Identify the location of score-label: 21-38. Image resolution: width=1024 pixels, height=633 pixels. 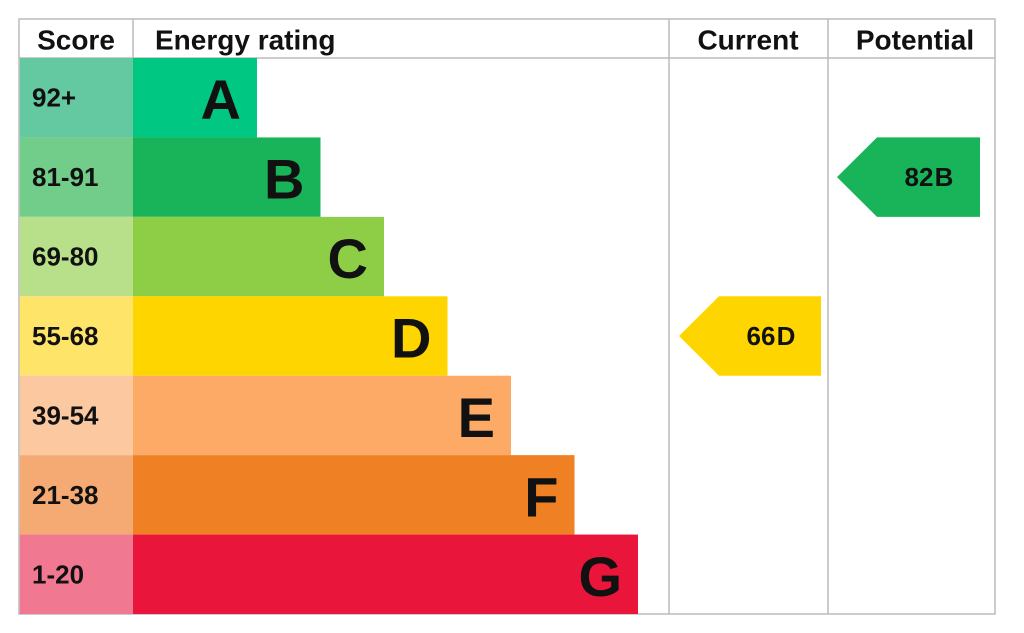
(65, 495).